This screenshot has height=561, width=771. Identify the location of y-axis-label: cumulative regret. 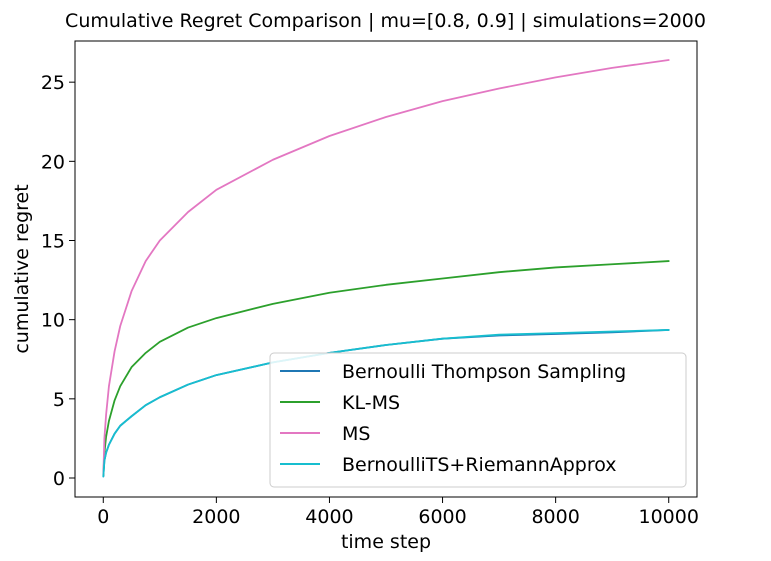
(22, 268).